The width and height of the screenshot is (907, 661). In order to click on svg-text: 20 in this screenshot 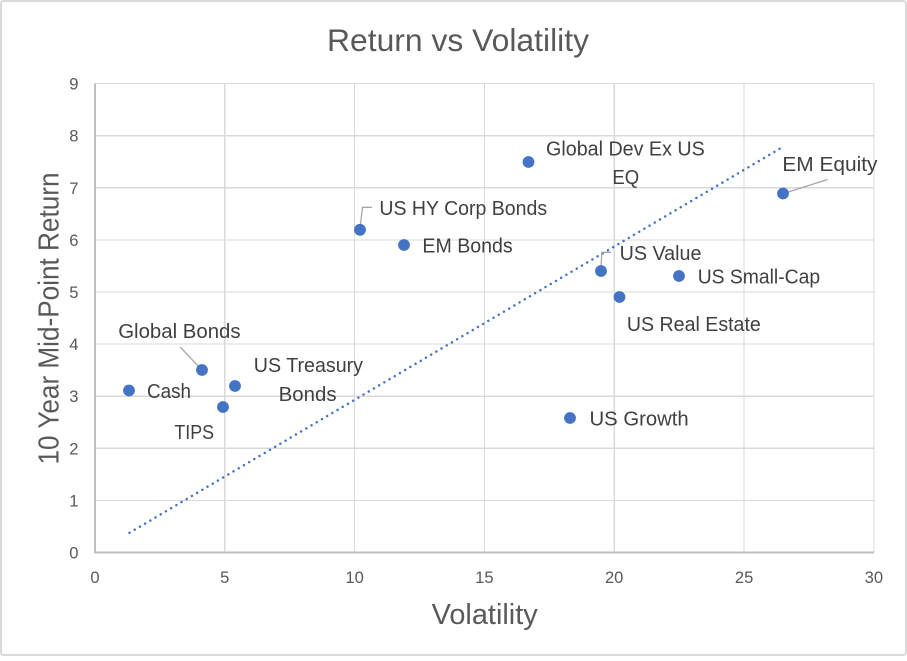, I will do `click(614, 577)`.